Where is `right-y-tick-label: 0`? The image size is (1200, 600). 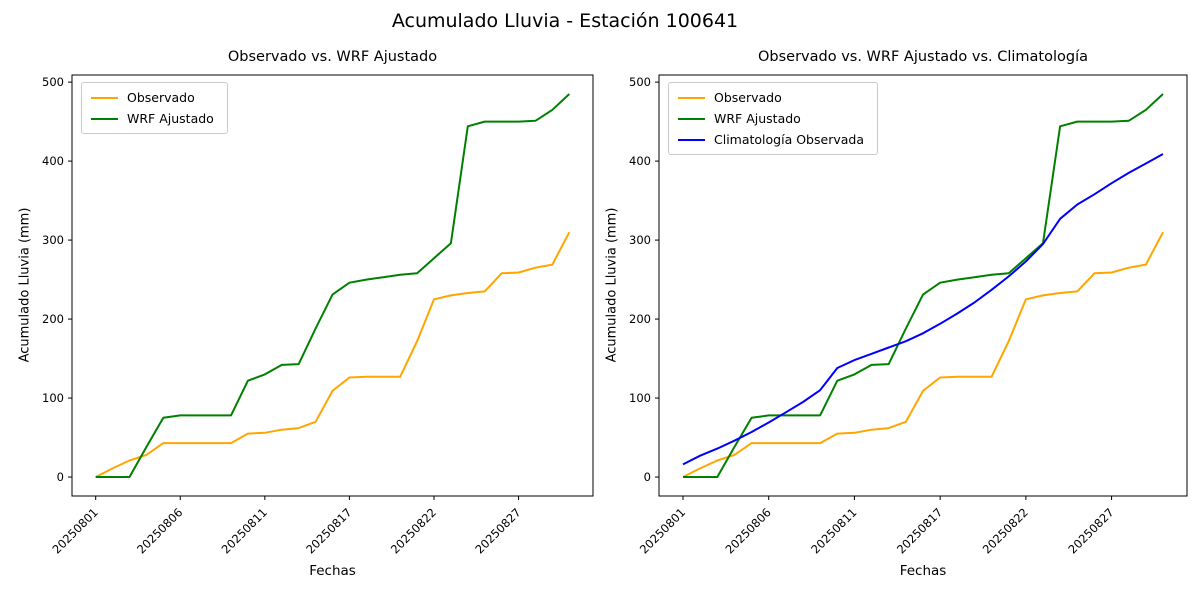
right-y-tick-label: 0 is located at coordinates (647, 477).